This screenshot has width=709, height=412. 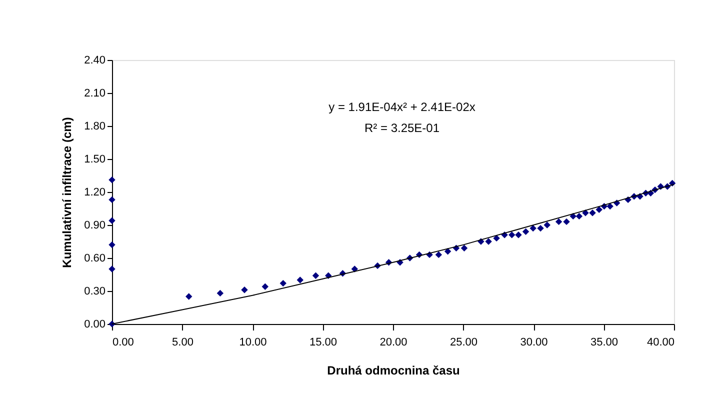 What do you see at coordinates (95, 60) in the screenshot?
I see `y-tick-label: 2.40` at bounding box center [95, 60].